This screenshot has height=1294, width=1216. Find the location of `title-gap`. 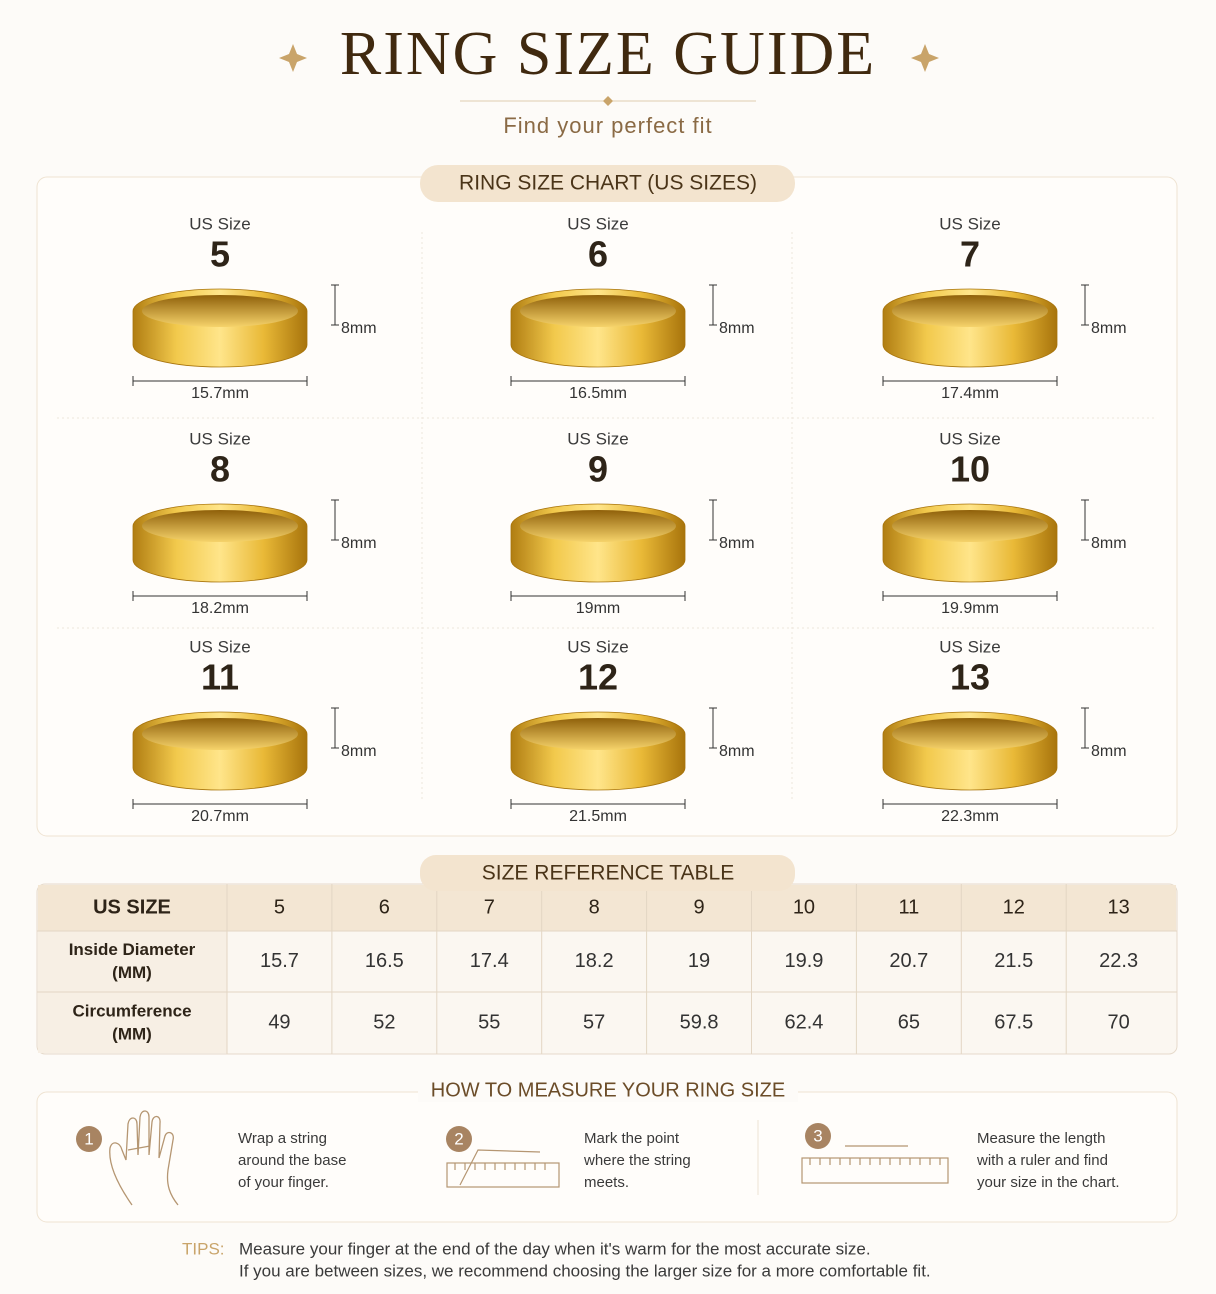

title-gap is located at coordinates (608, 1091).